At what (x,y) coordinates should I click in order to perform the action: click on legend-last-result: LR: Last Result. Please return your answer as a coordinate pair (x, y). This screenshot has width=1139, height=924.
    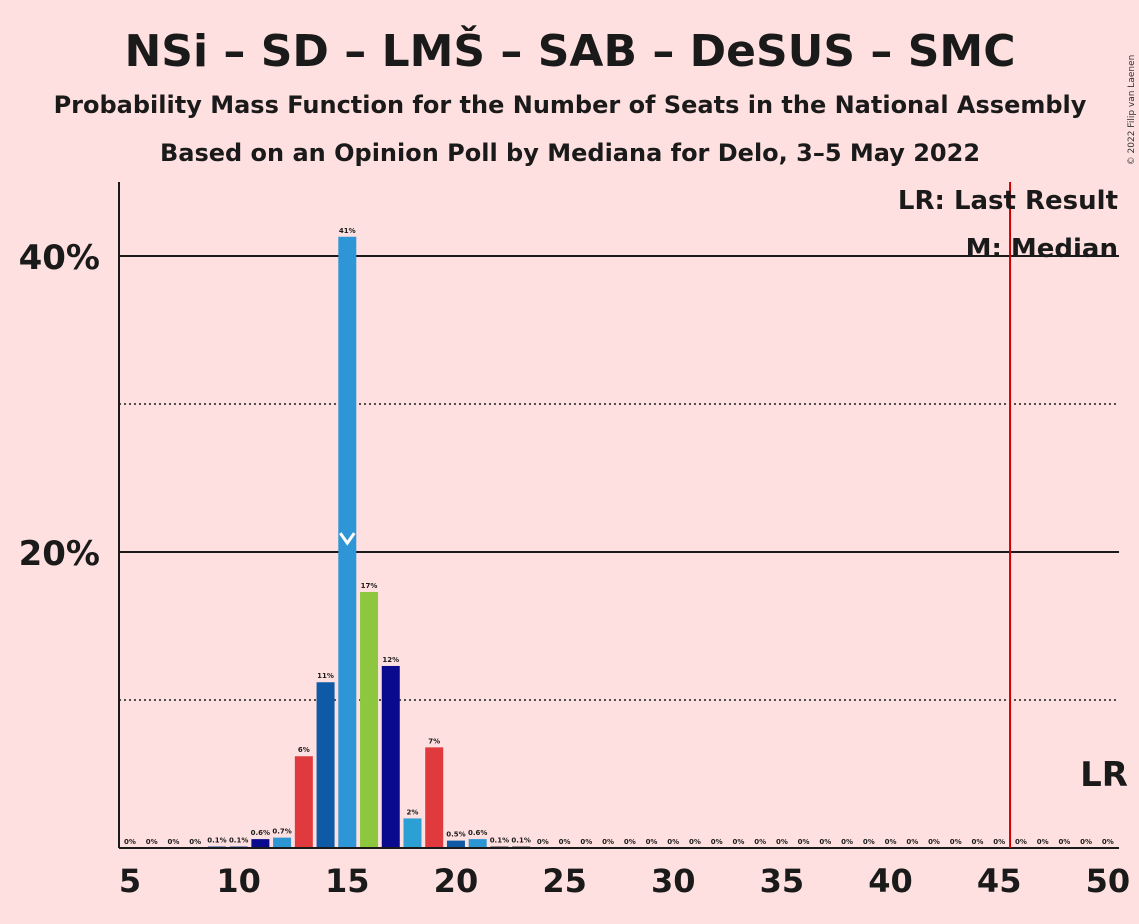
    Looking at the image, I should click on (1008, 201).